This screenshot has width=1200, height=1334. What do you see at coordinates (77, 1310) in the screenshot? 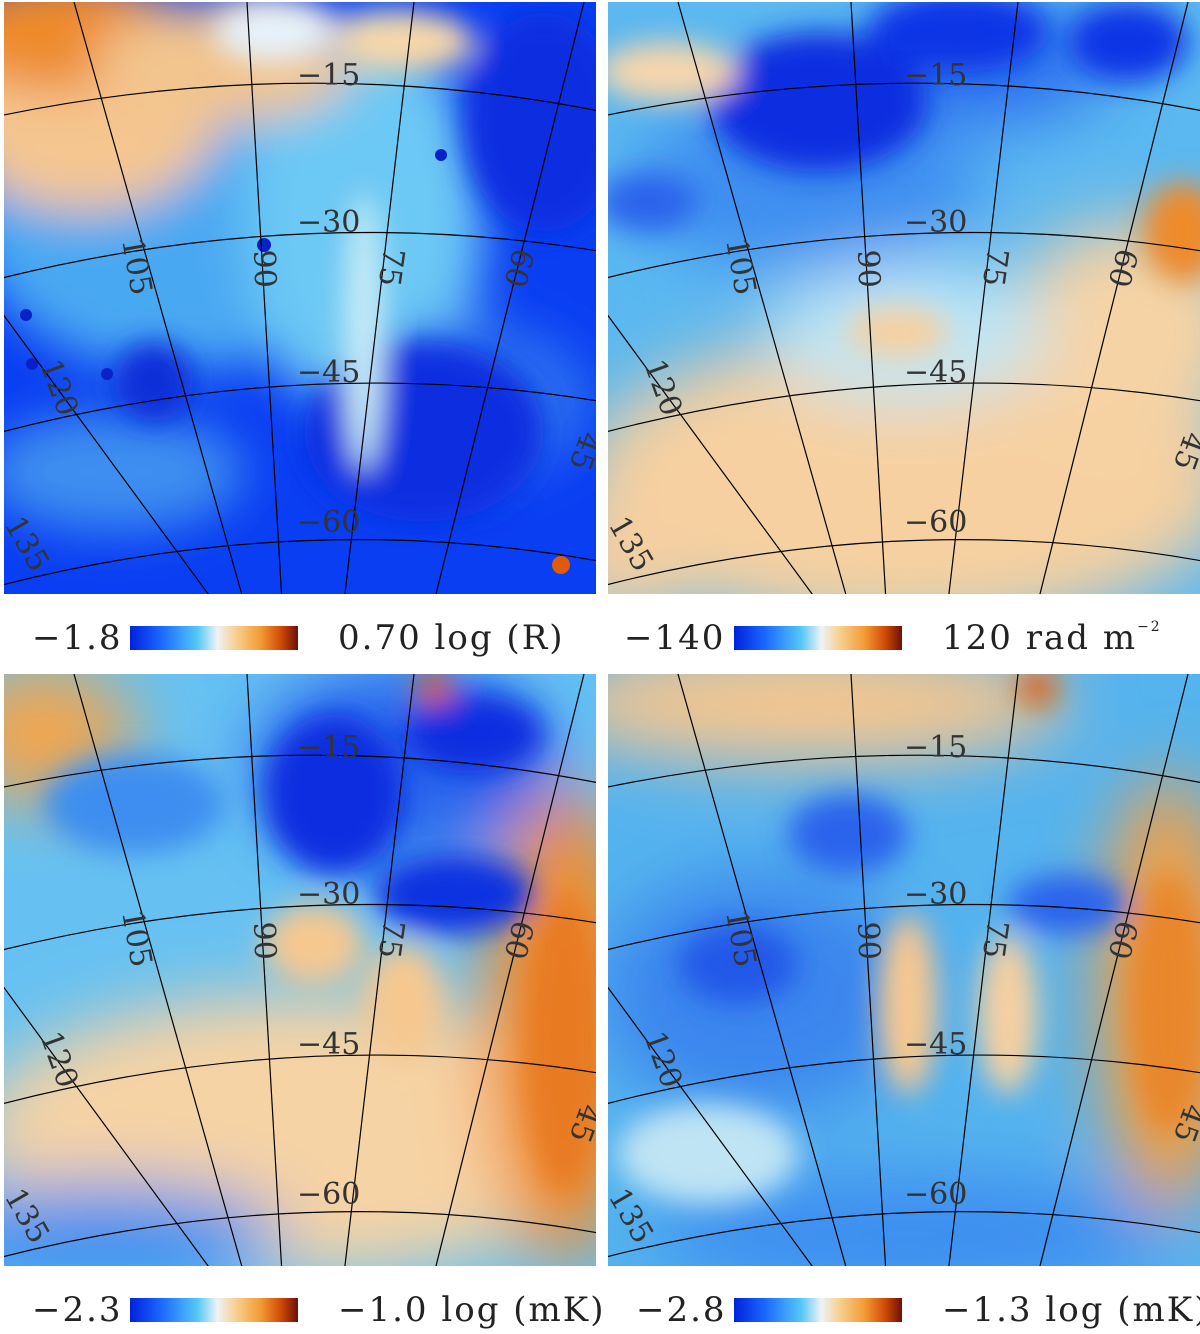
I see `colorbar-min: −2.3` at bounding box center [77, 1310].